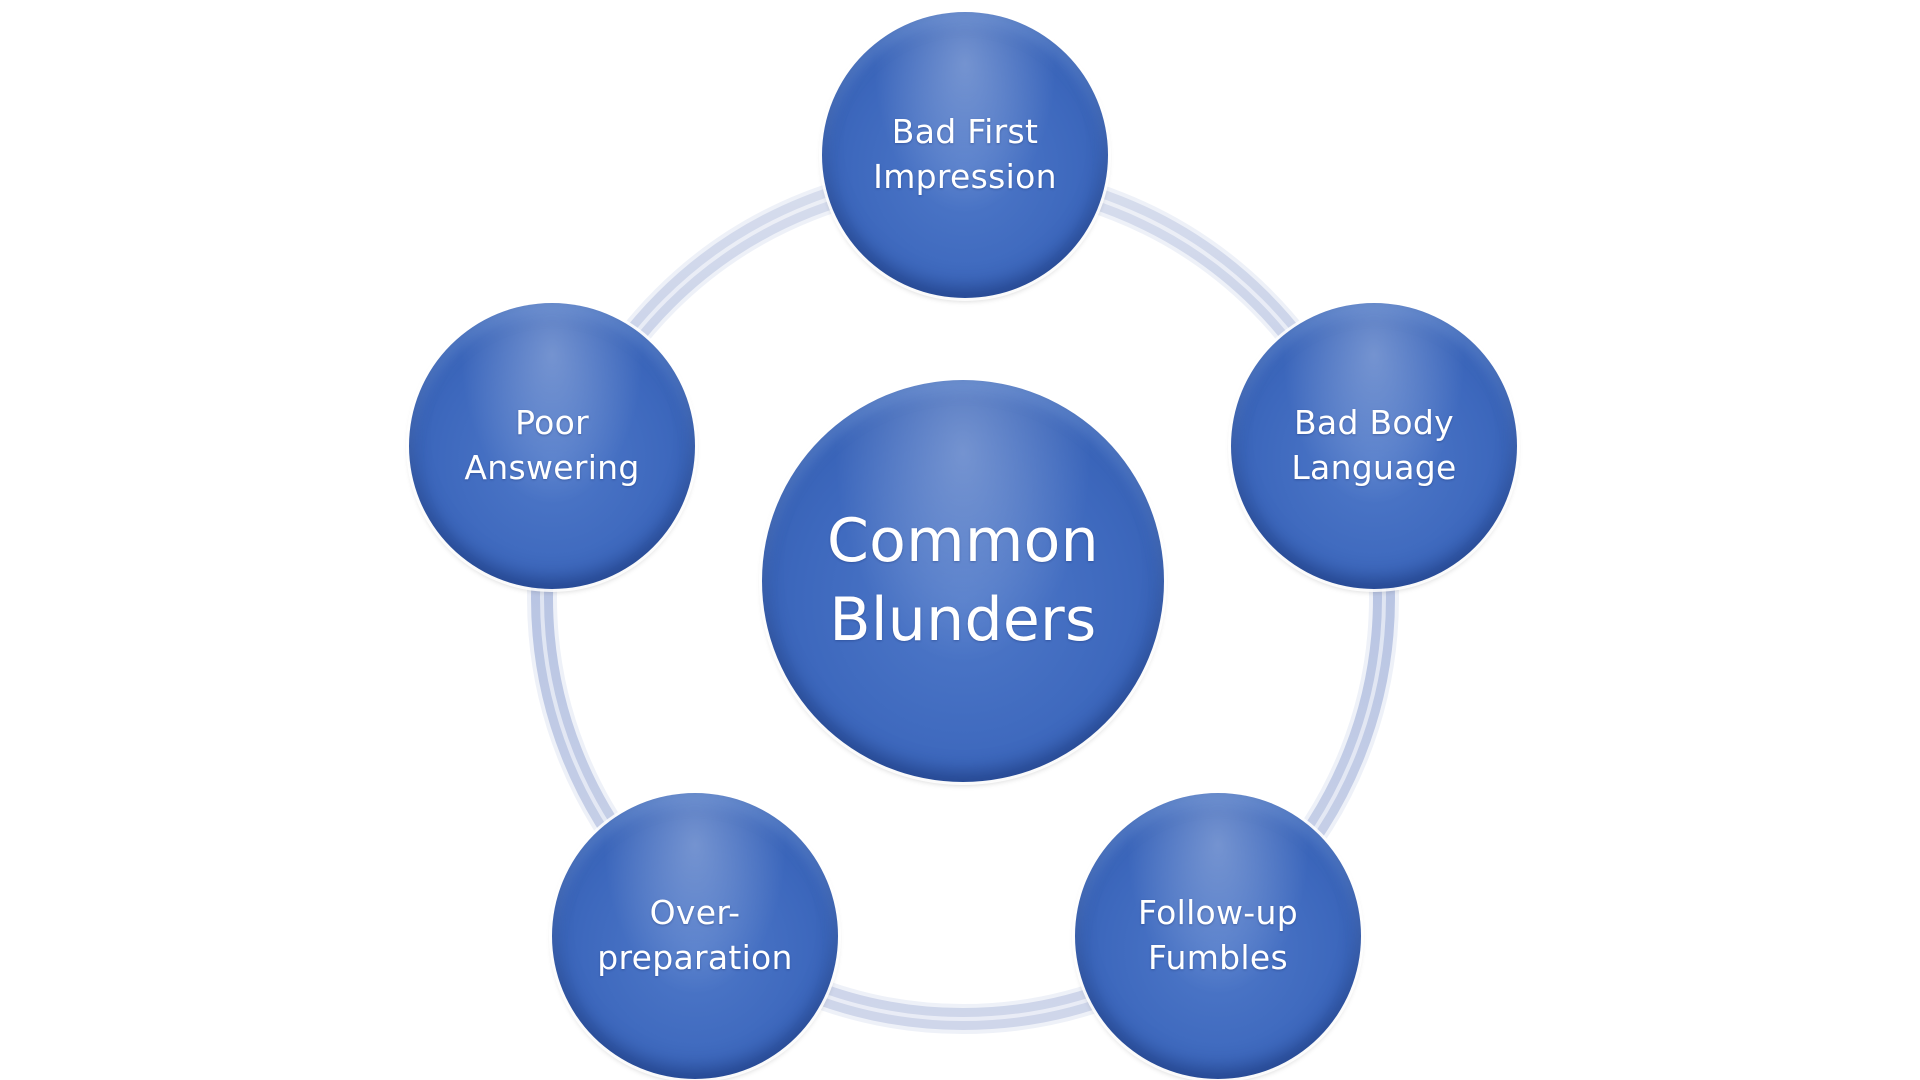 This screenshot has height=1080, width=1920. I want to click on node-label: Follow-up Fumbles, so click(1218, 935).